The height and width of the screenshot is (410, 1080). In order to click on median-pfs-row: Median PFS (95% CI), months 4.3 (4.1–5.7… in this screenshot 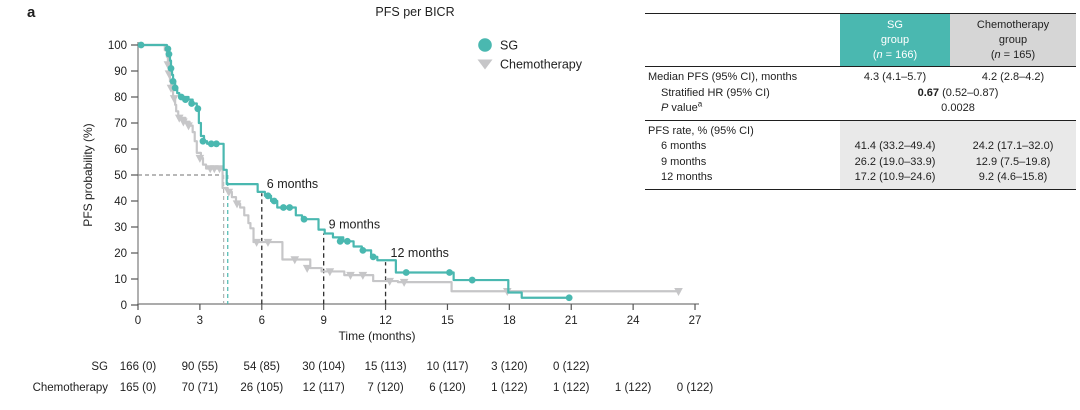, I will do `click(860, 78)`.